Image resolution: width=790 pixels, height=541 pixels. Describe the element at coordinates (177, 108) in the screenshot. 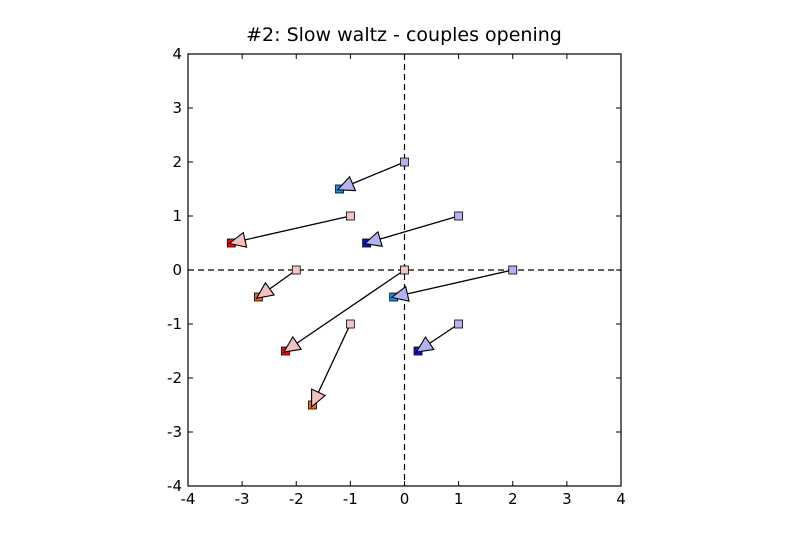

I see `y-tick-label: 3` at that location.